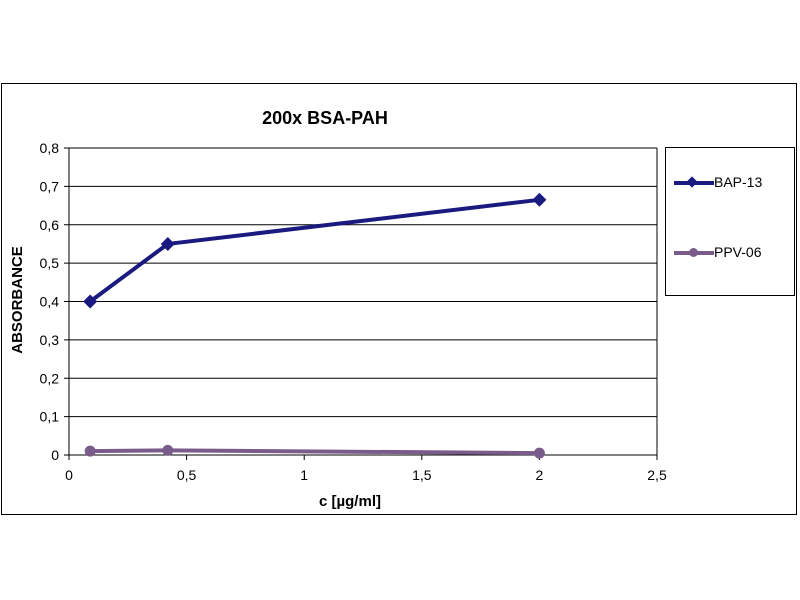  Describe the element at coordinates (693, 252) in the screenshot. I see `circle-marker-icon` at that location.